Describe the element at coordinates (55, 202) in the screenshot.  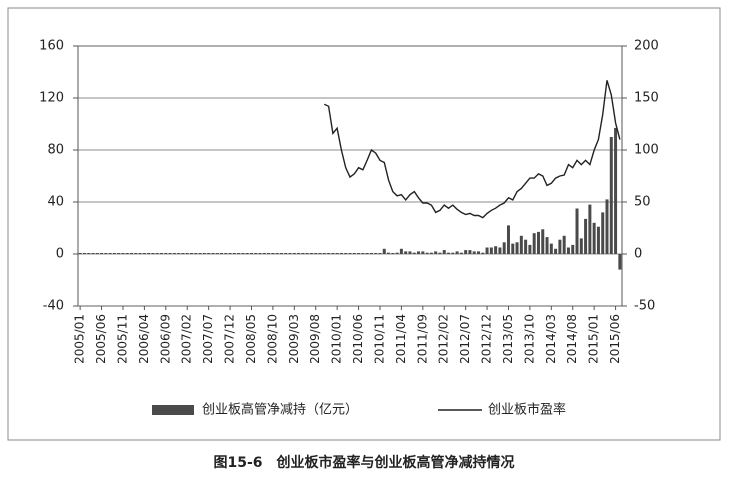
I see `y-tick-label: 40` at that location.